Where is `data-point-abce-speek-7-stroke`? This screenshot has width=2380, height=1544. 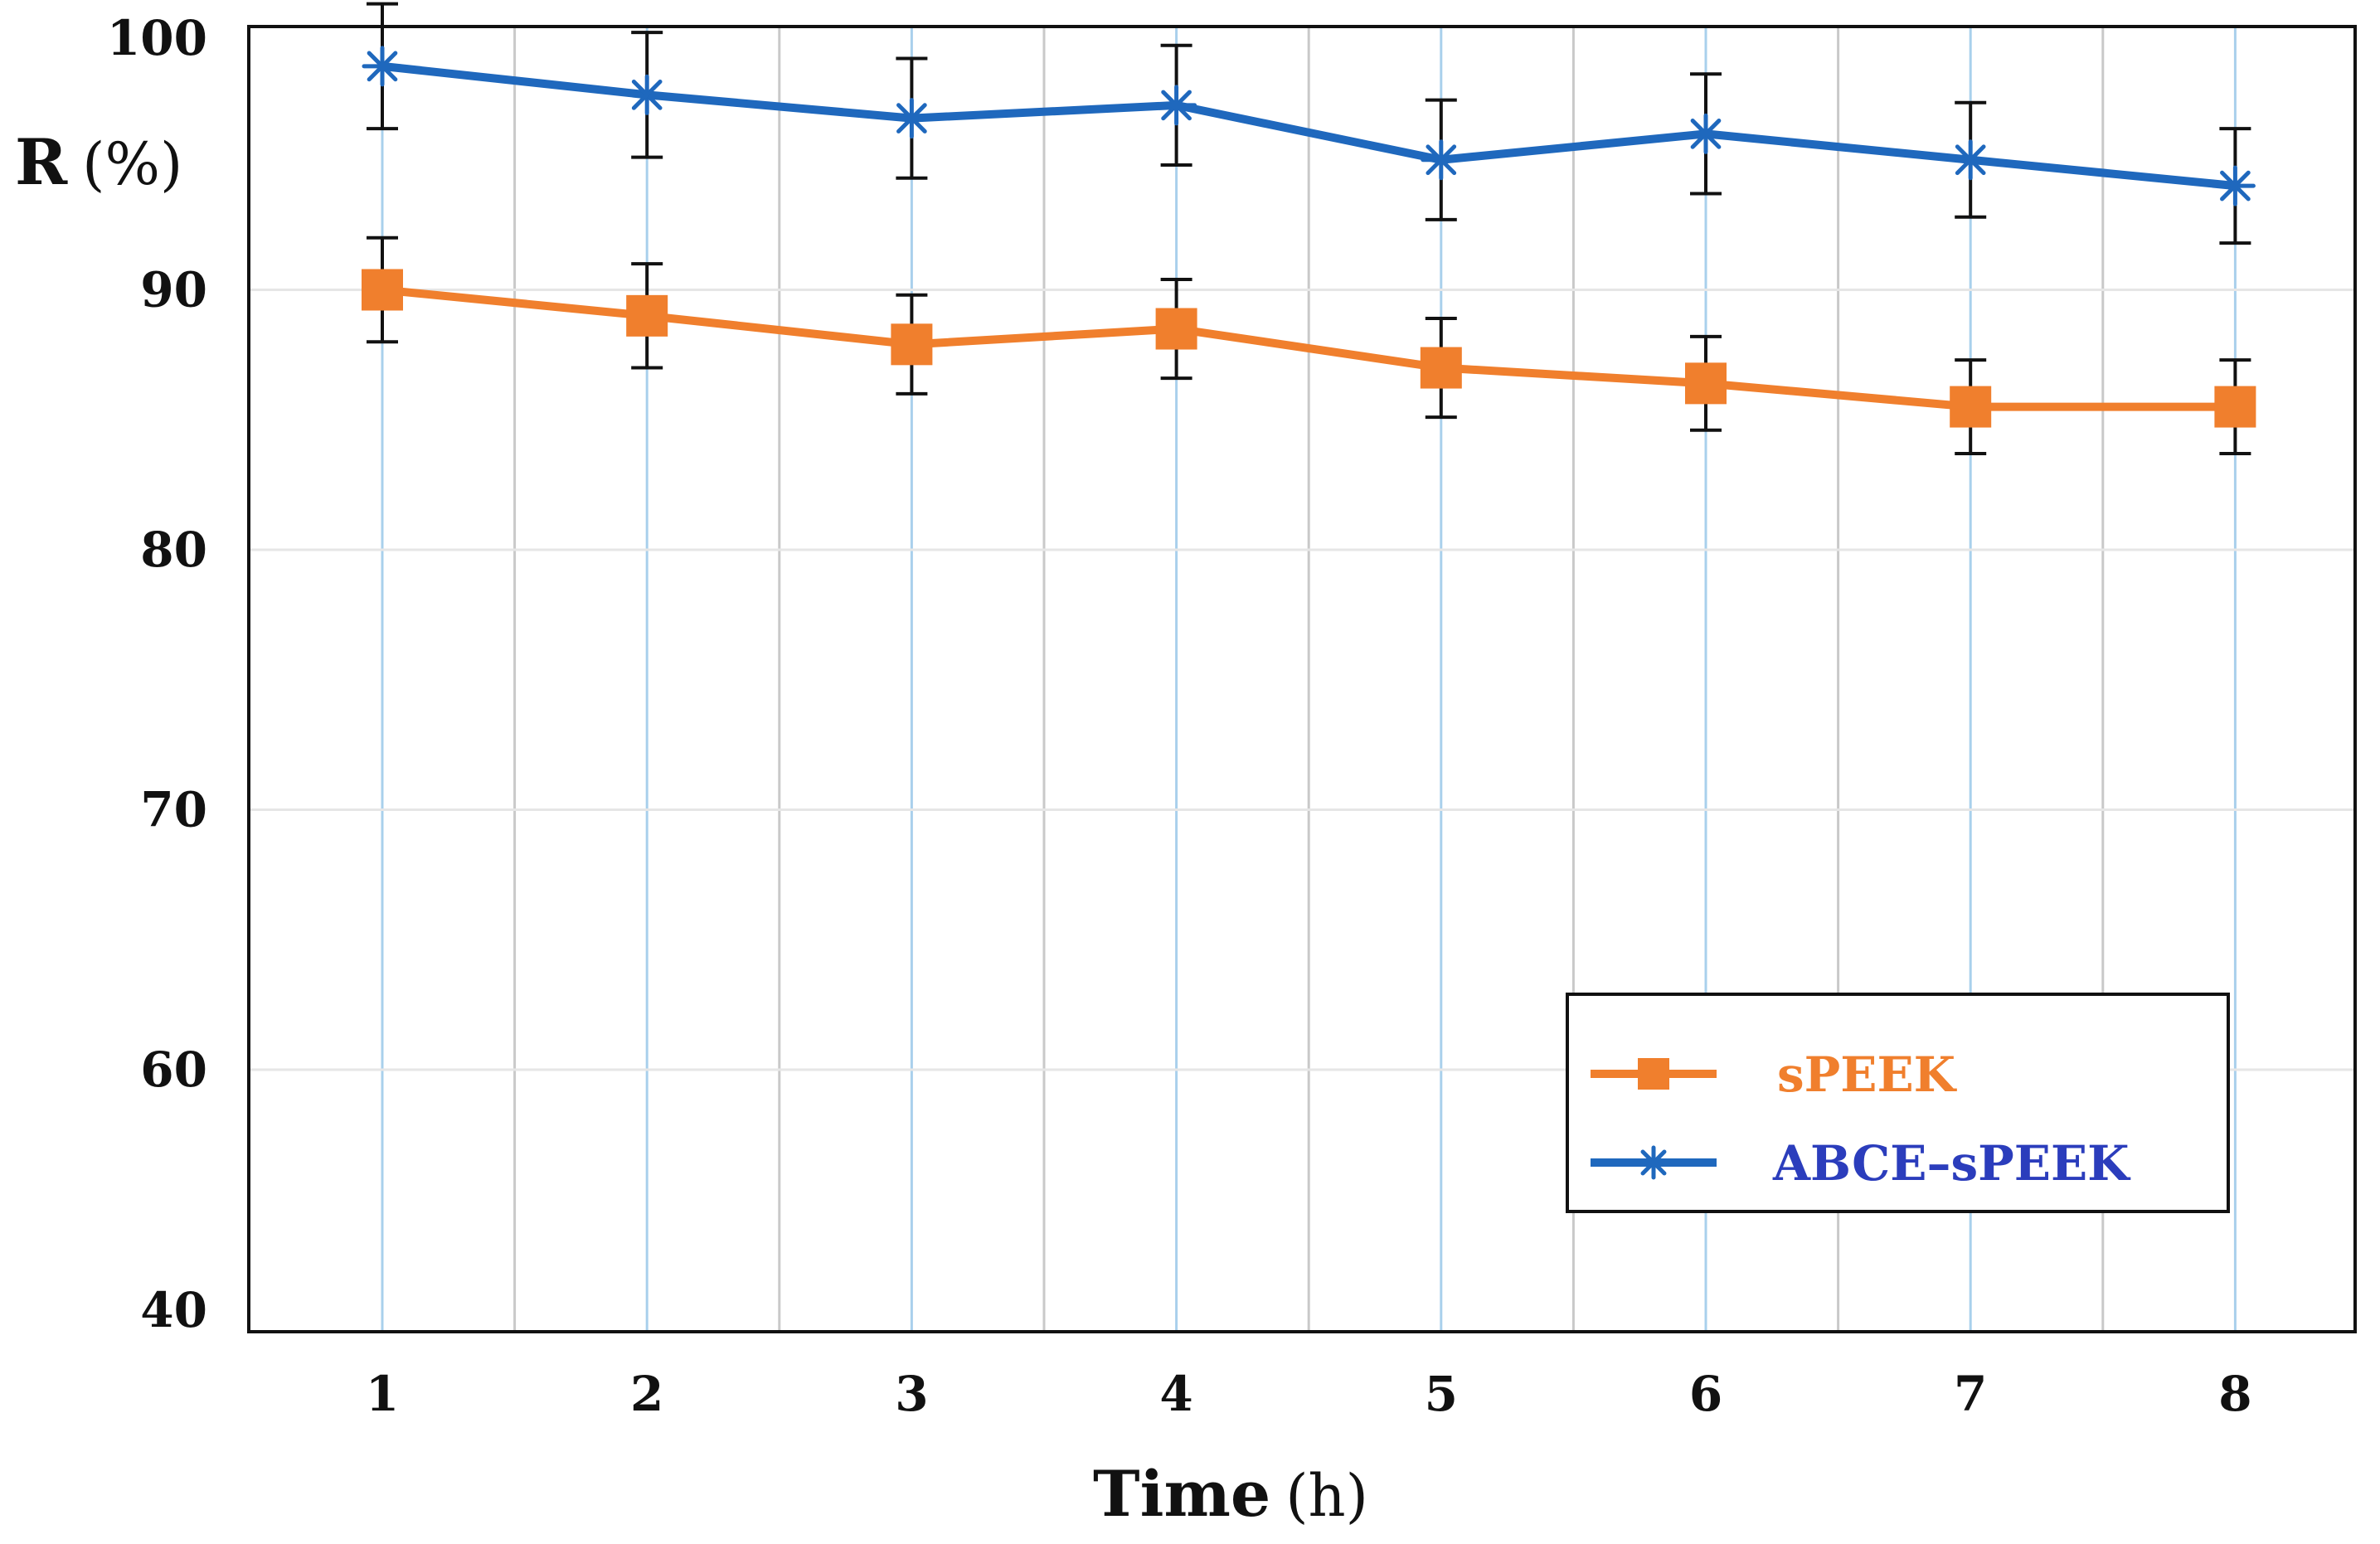 data-point-abce-speek-7-stroke is located at coordinates (1970, 160).